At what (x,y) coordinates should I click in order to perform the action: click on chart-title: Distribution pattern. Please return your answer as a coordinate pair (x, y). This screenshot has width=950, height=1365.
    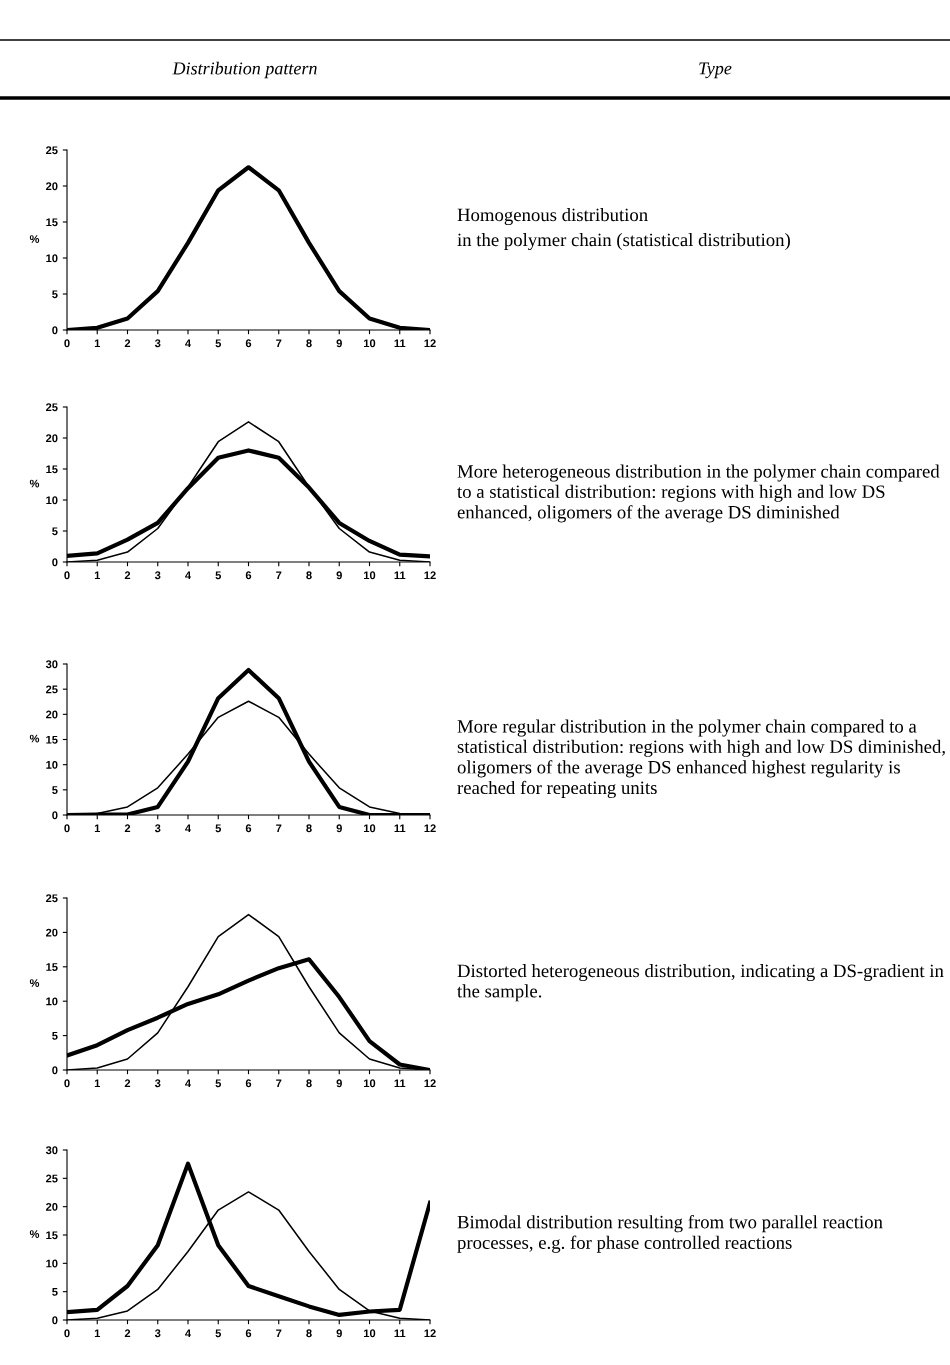
    Looking at the image, I should click on (244, 70).